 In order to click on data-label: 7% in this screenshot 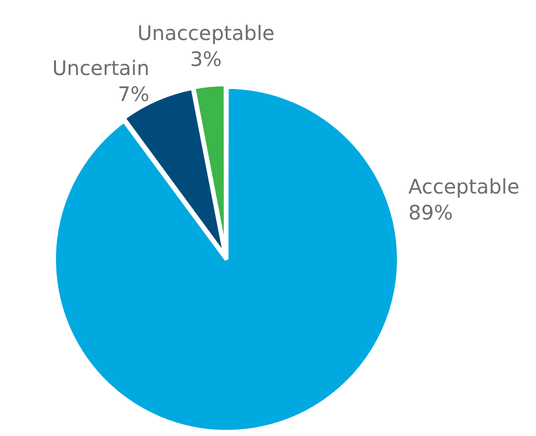, I will do `click(134, 94)`.